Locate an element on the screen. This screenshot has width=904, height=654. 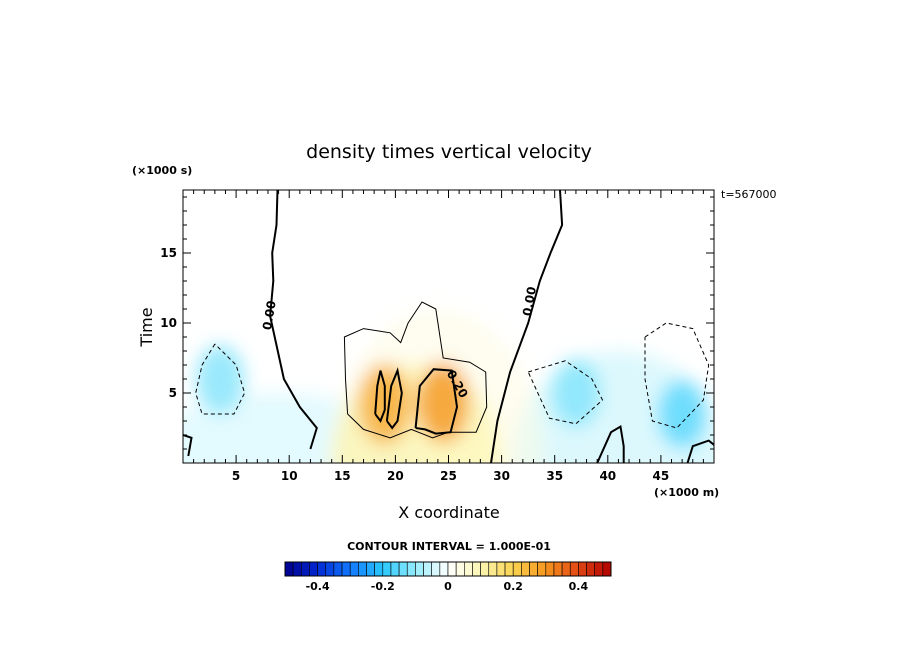
chart-title: density times vertical velocity is located at coordinates (449, 152).